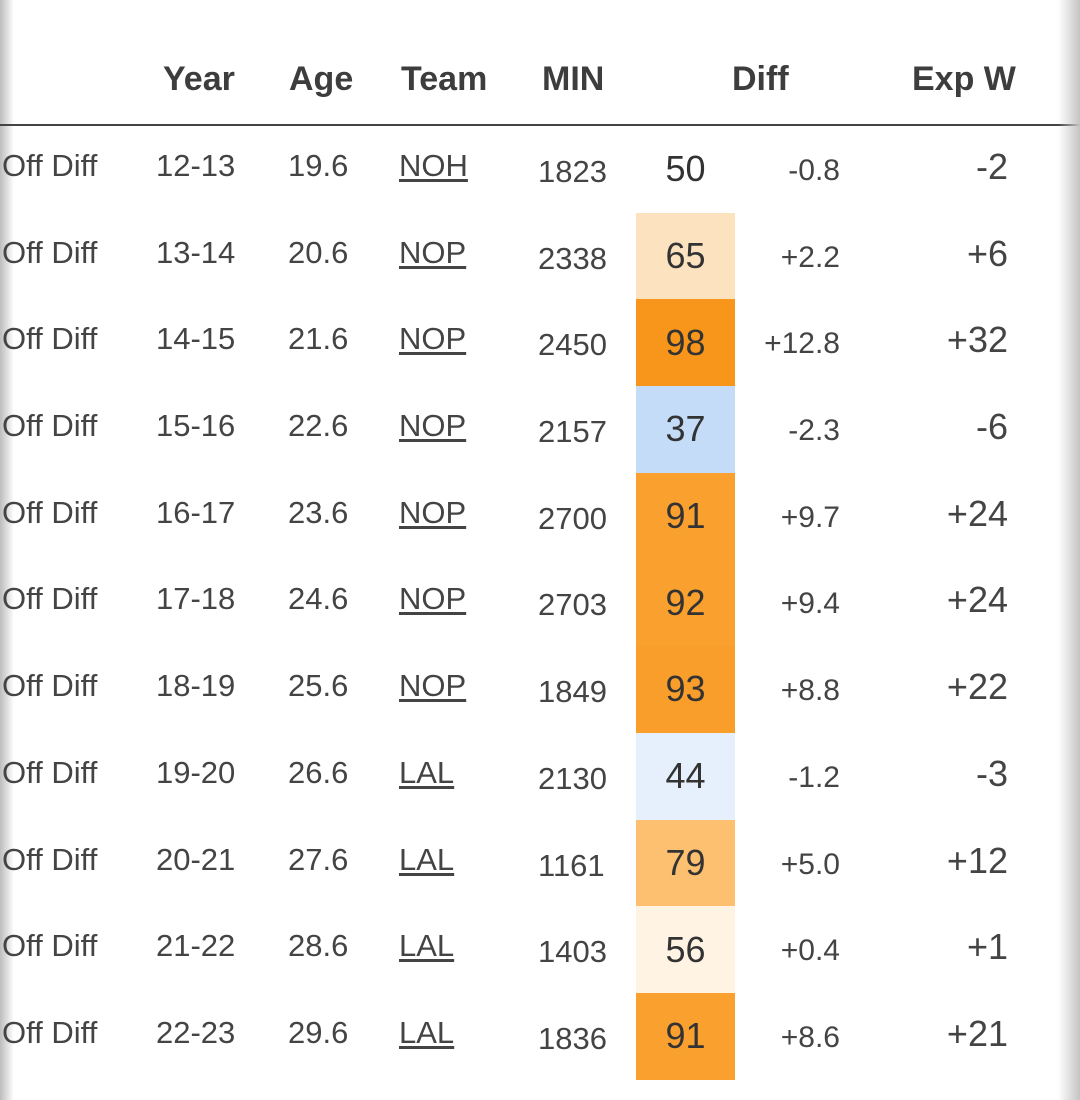 Image resolution: width=1080 pixels, height=1100 pixels. I want to click on expected-wins-cell: +32, so click(977, 340).